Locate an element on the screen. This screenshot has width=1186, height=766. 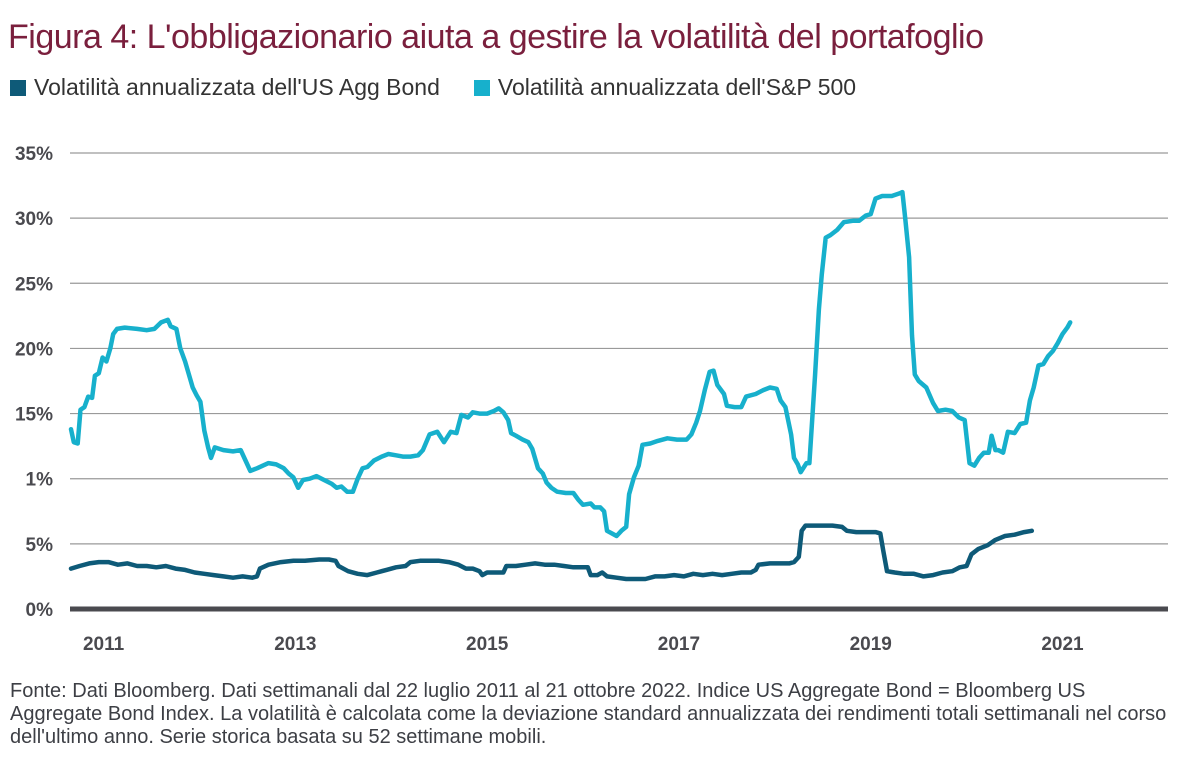
y-tick-label: 1% is located at coordinates (40, 480).